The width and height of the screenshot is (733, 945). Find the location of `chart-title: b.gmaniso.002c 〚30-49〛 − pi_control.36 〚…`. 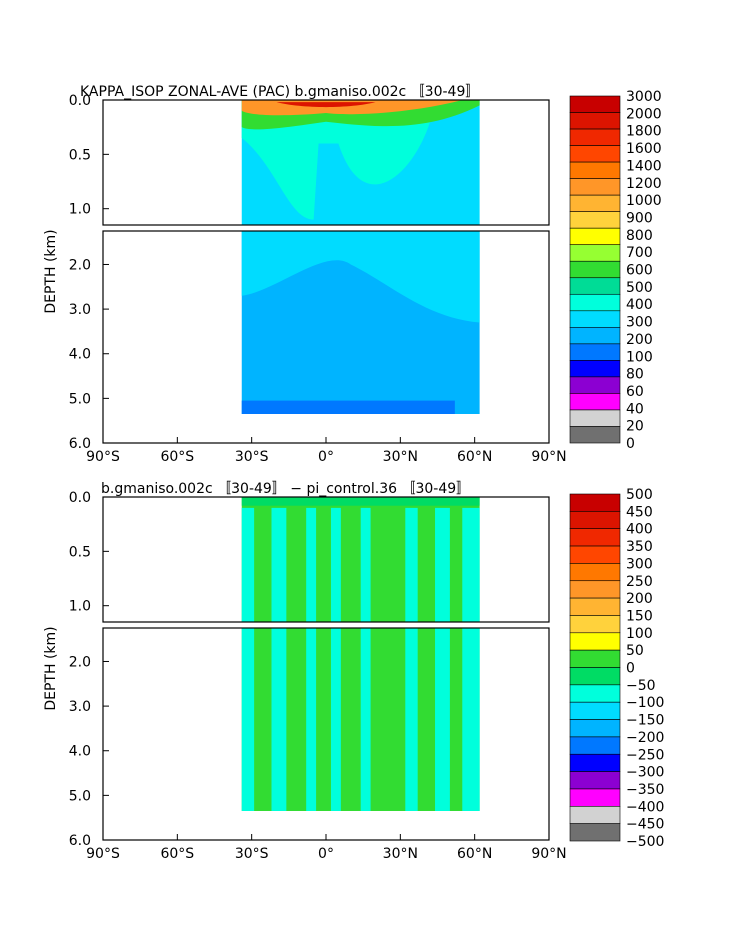

chart-title: b.gmaniso.002c 〚30-49〛 − pi_control.36 〚… is located at coordinates (285, 489).